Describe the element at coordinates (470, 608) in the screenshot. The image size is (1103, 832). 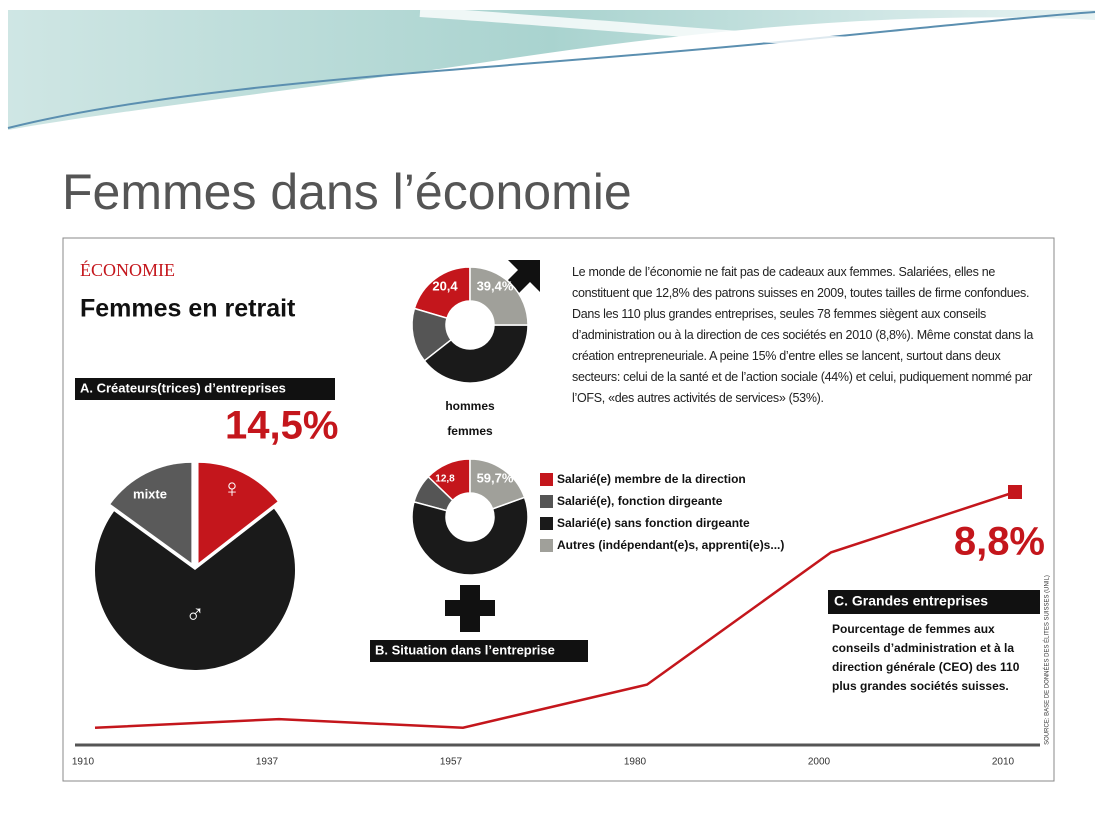
I see `female-symbol-cross` at that location.